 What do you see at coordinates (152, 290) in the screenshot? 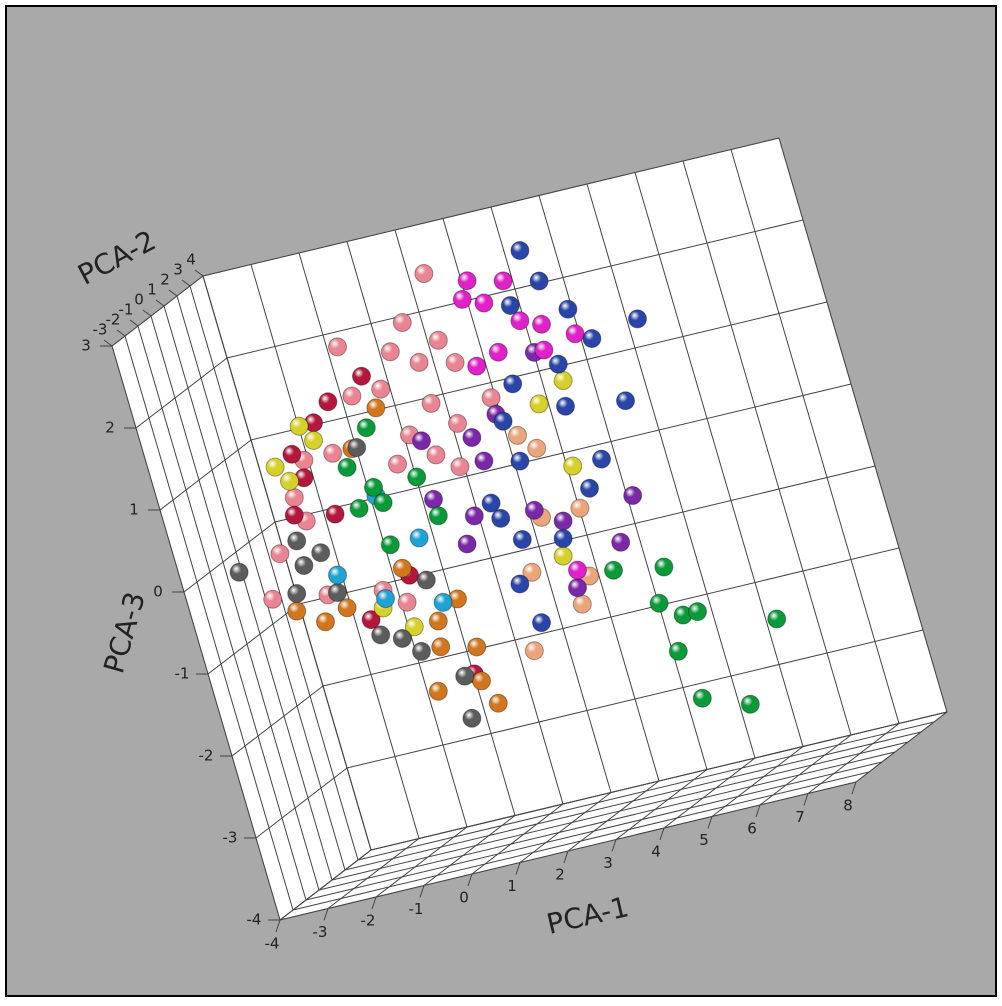
I see `y-tick-label: 1` at bounding box center [152, 290].